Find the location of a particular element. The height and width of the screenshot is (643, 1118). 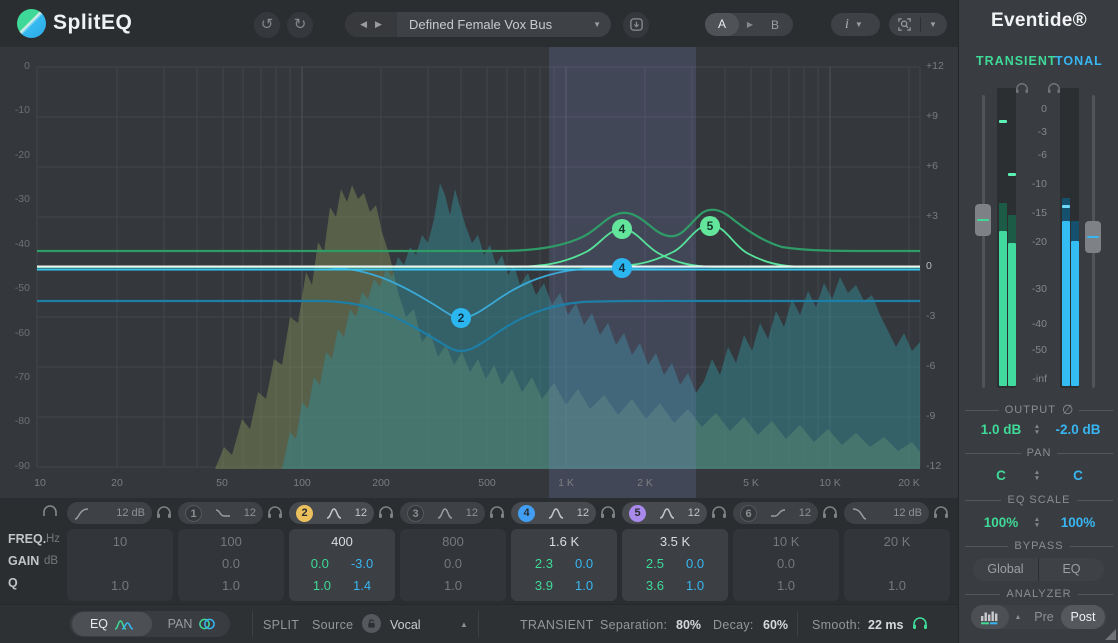

save-preset-button is located at coordinates (636, 25).